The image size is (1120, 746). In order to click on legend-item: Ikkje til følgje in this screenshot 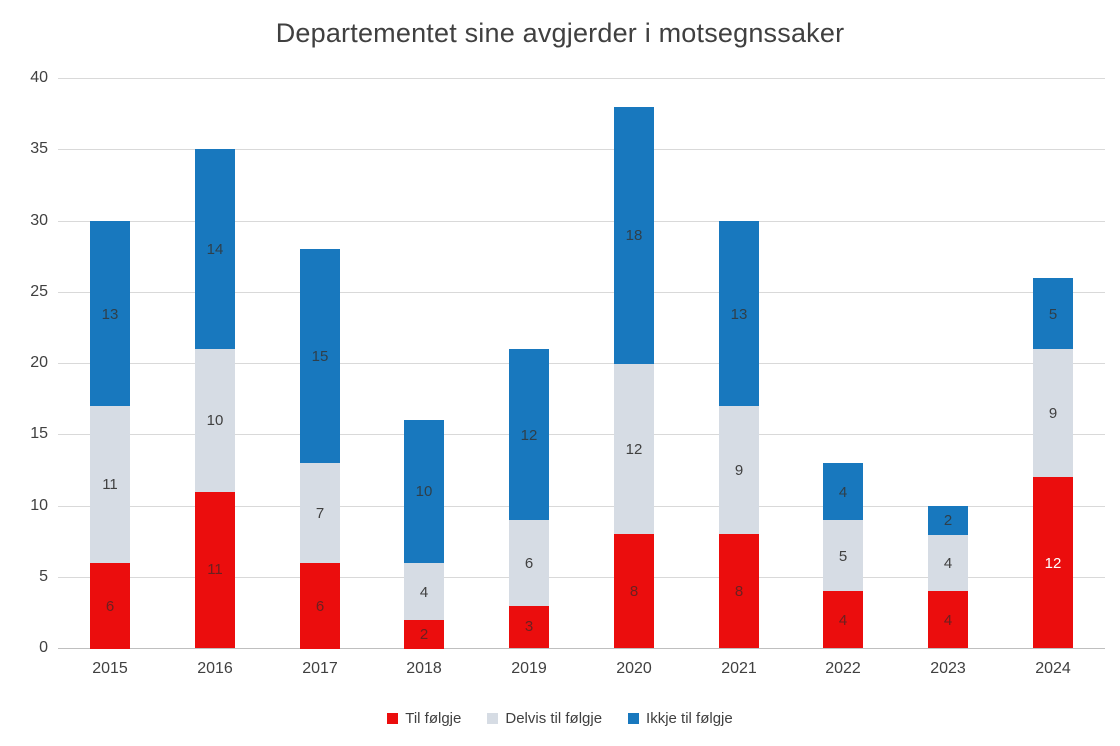, I will do `click(680, 718)`.